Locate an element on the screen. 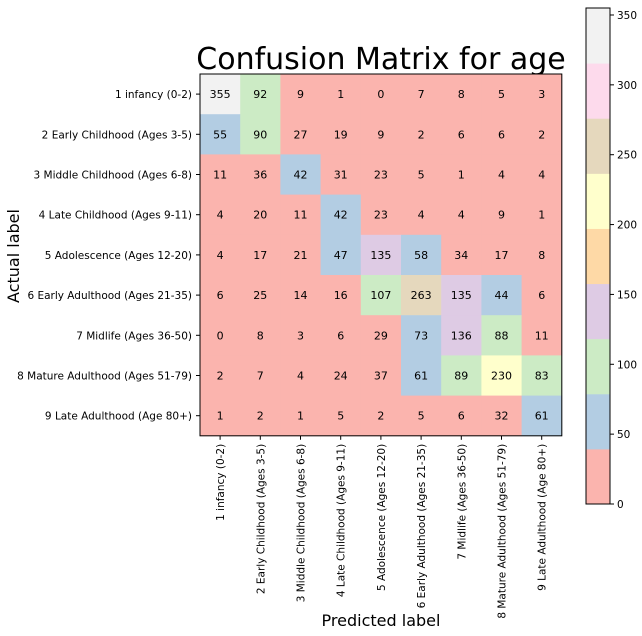 The height and width of the screenshot is (636, 642). cell-value-label: 355 is located at coordinates (220, 94).